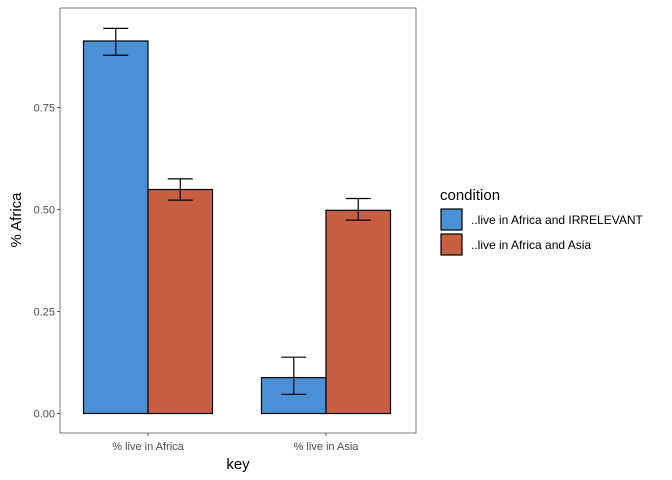 Image resolution: width=672 pixels, height=480 pixels. What do you see at coordinates (327, 447) in the screenshot?
I see `x-tick-label: % live in Asia` at bounding box center [327, 447].